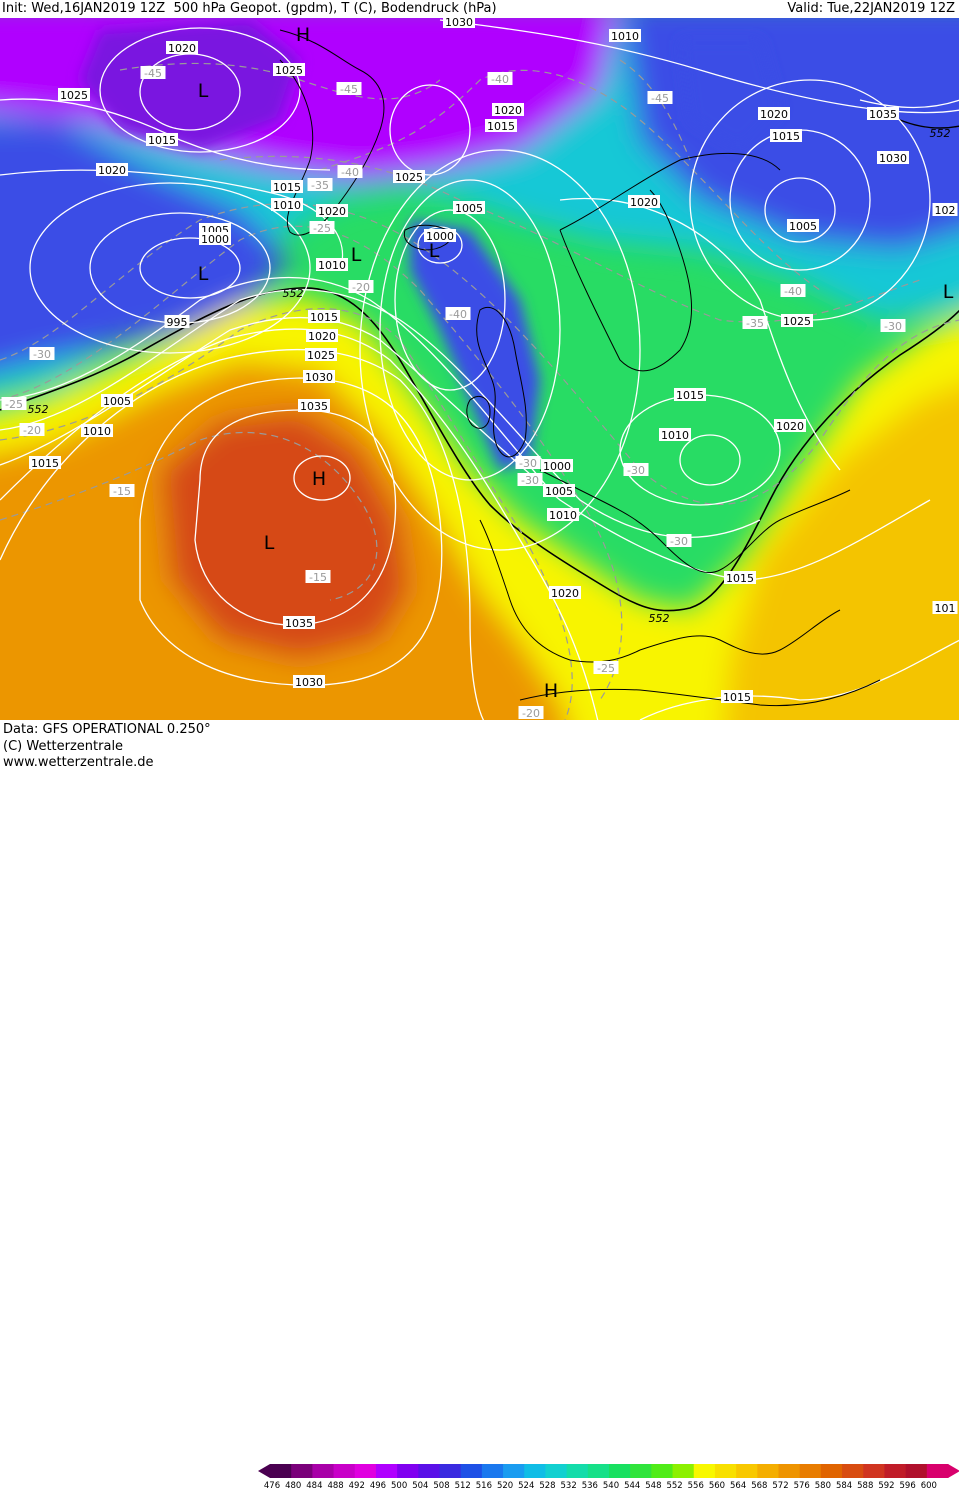 This screenshot has height=1490, width=959. What do you see at coordinates (695, 521) in the screenshot?
I see `coast-europe` at bounding box center [695, 521].